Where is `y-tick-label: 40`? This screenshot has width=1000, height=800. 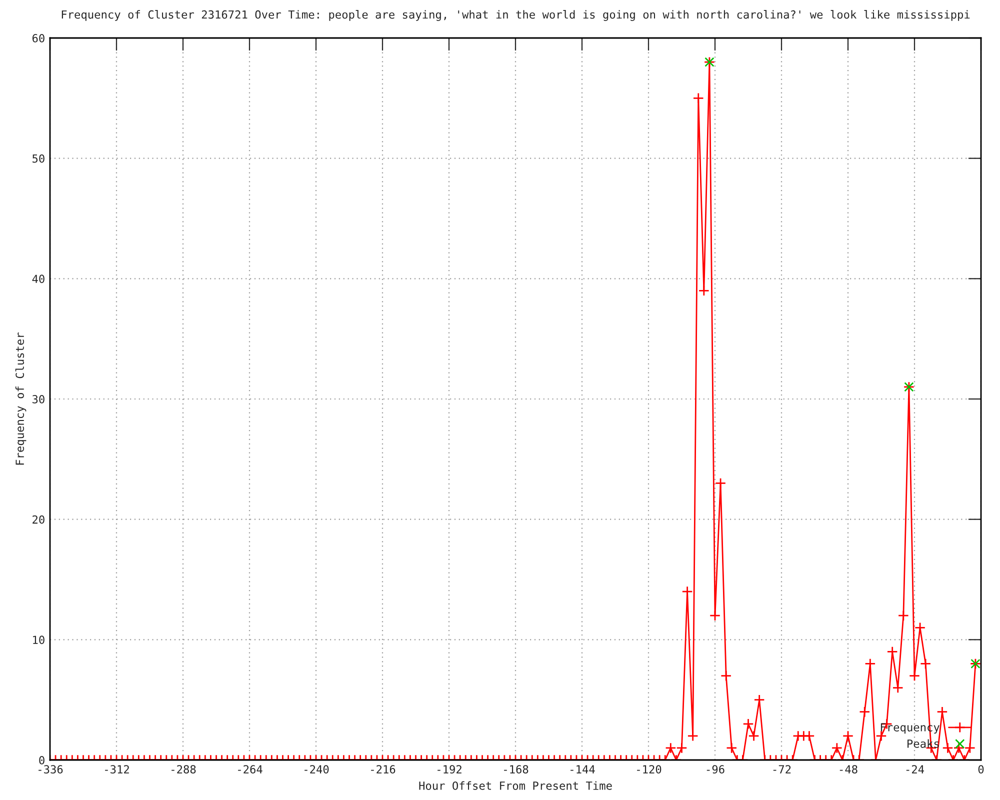 y-tick-label: 40 is located at coordinates (38, 279).